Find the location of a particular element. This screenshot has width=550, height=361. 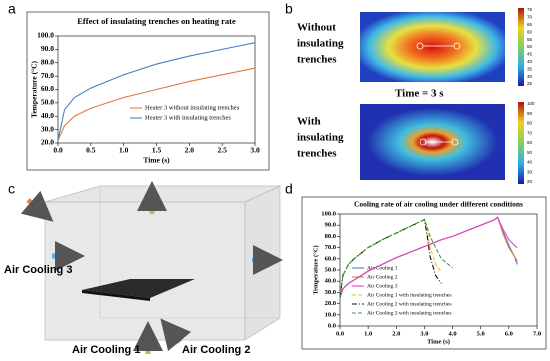

colorbar-tick-label: 20 is located at coordinates (530, 181).